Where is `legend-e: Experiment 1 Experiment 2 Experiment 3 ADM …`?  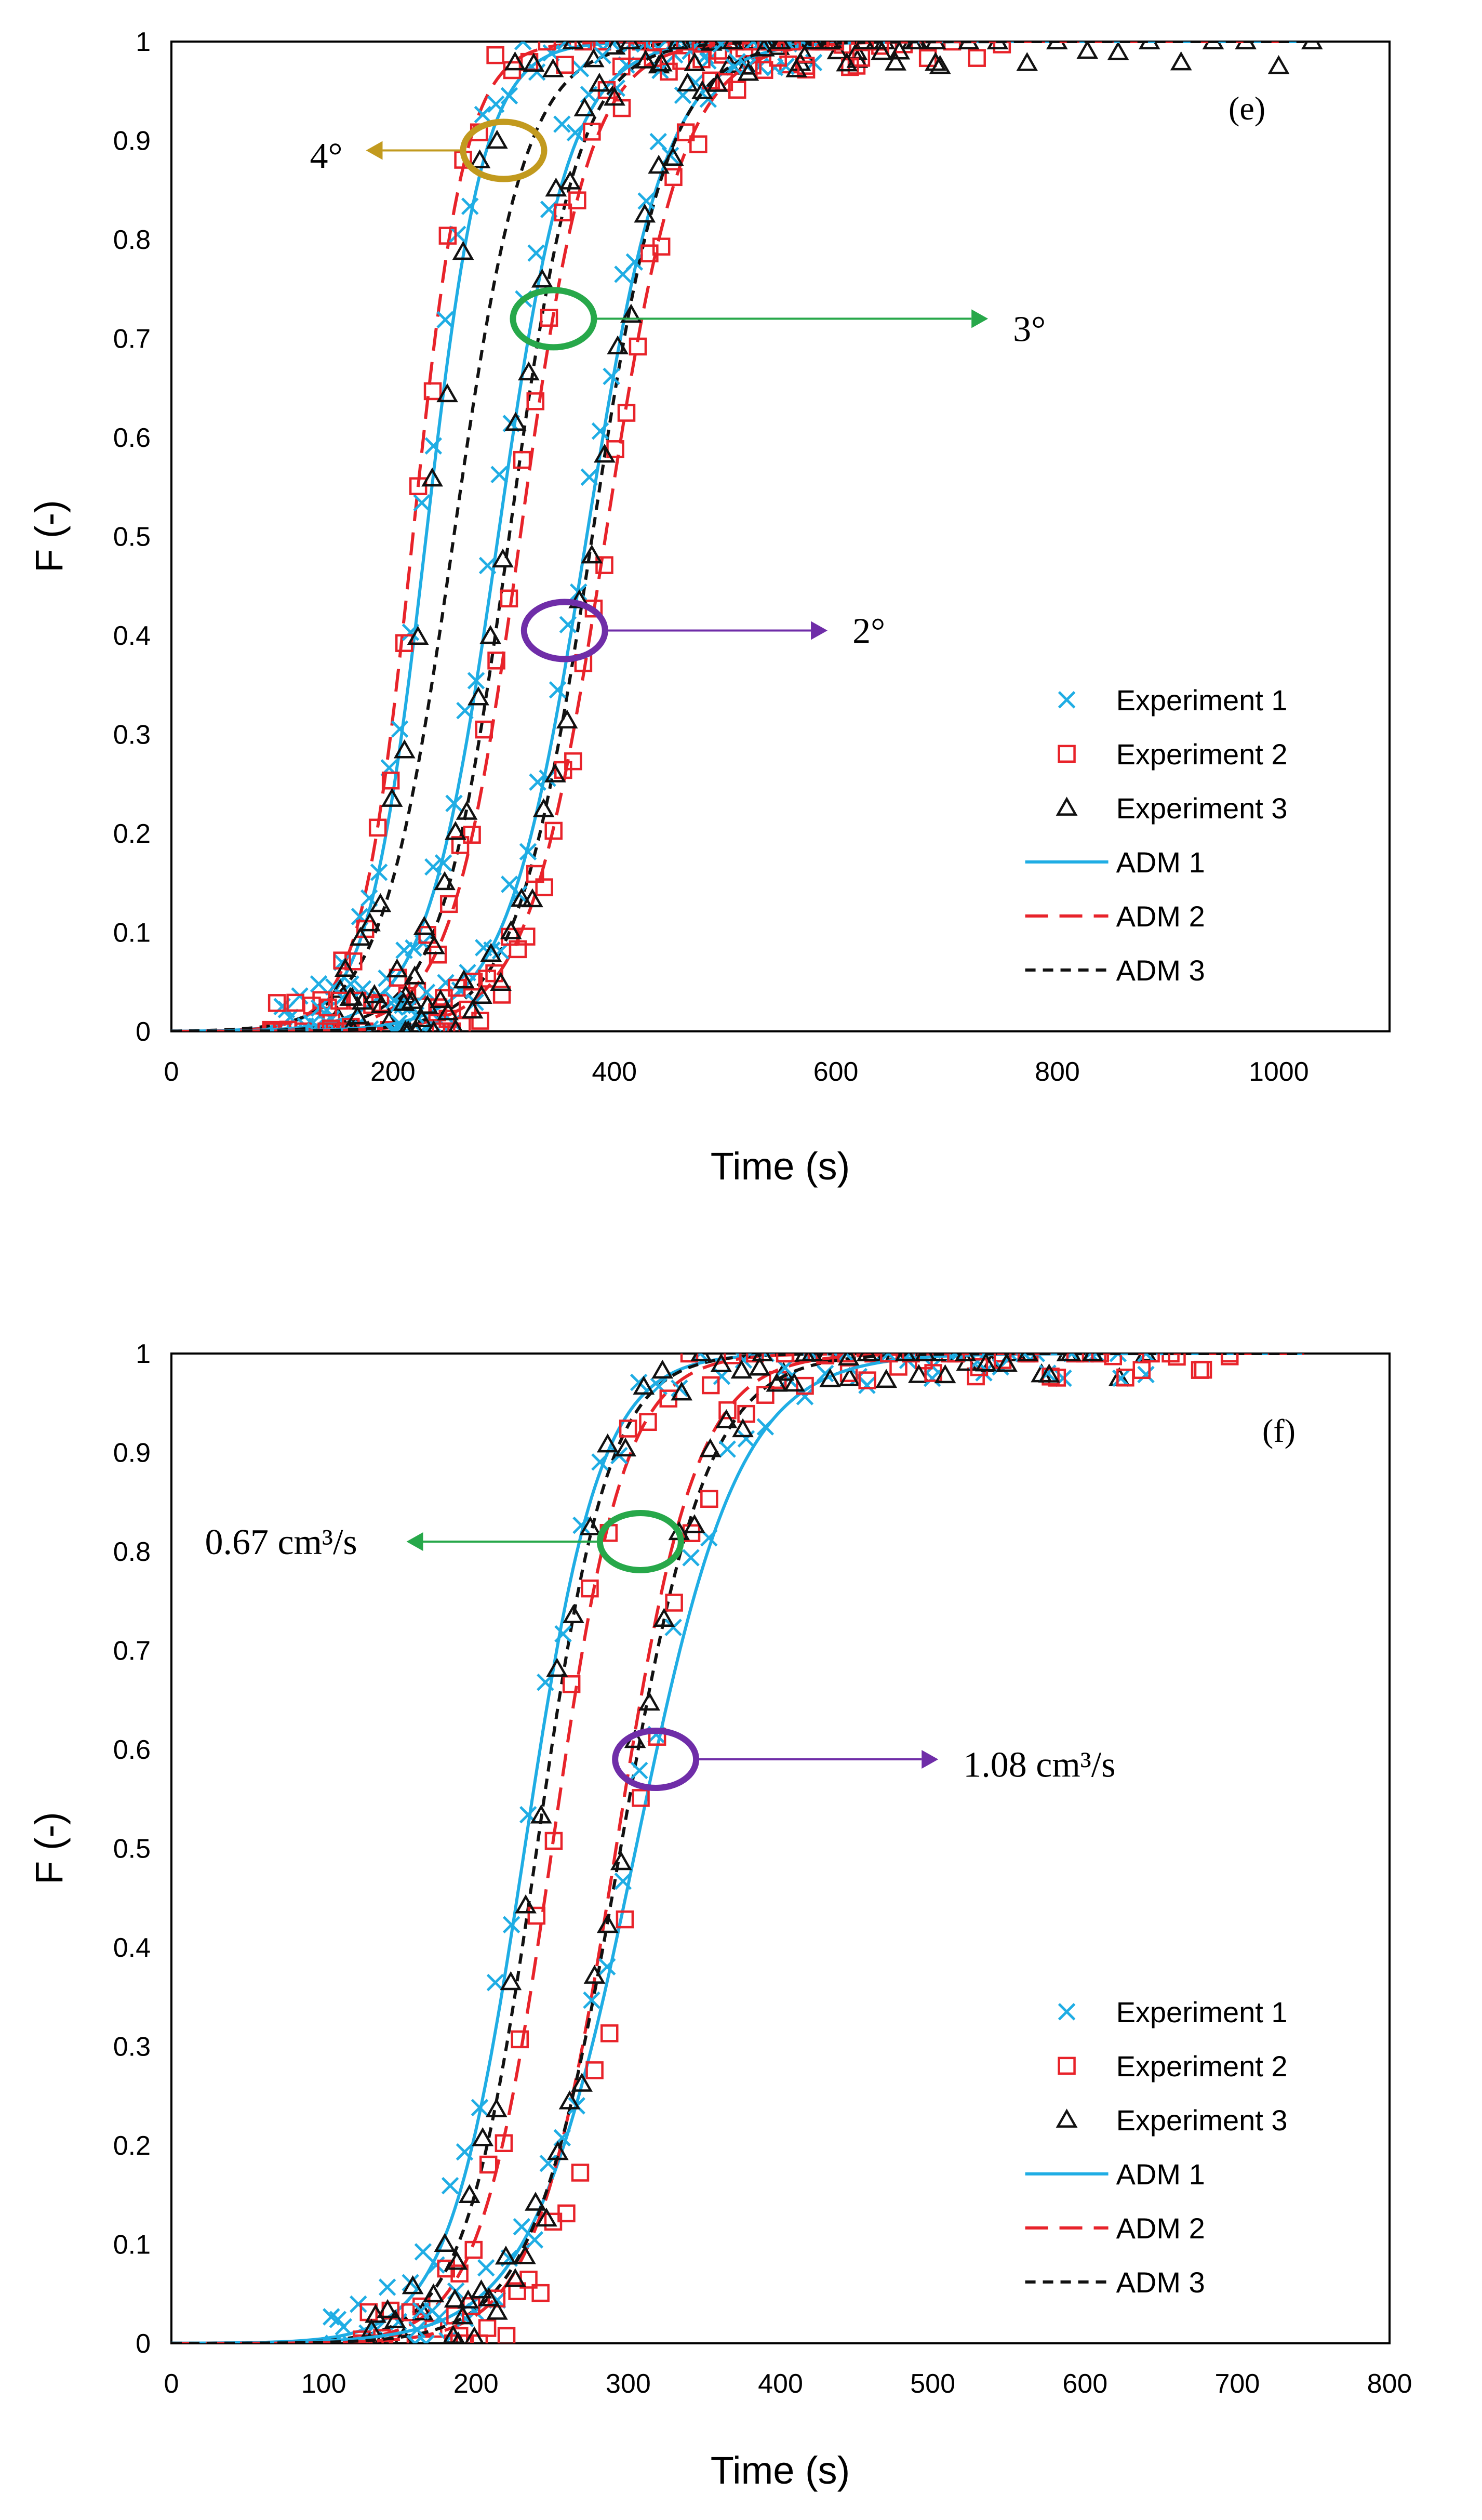
legend-e: Experiment 1 Experiment 2 Experiment 3 ADM … is located at coordinates (1156, 836).